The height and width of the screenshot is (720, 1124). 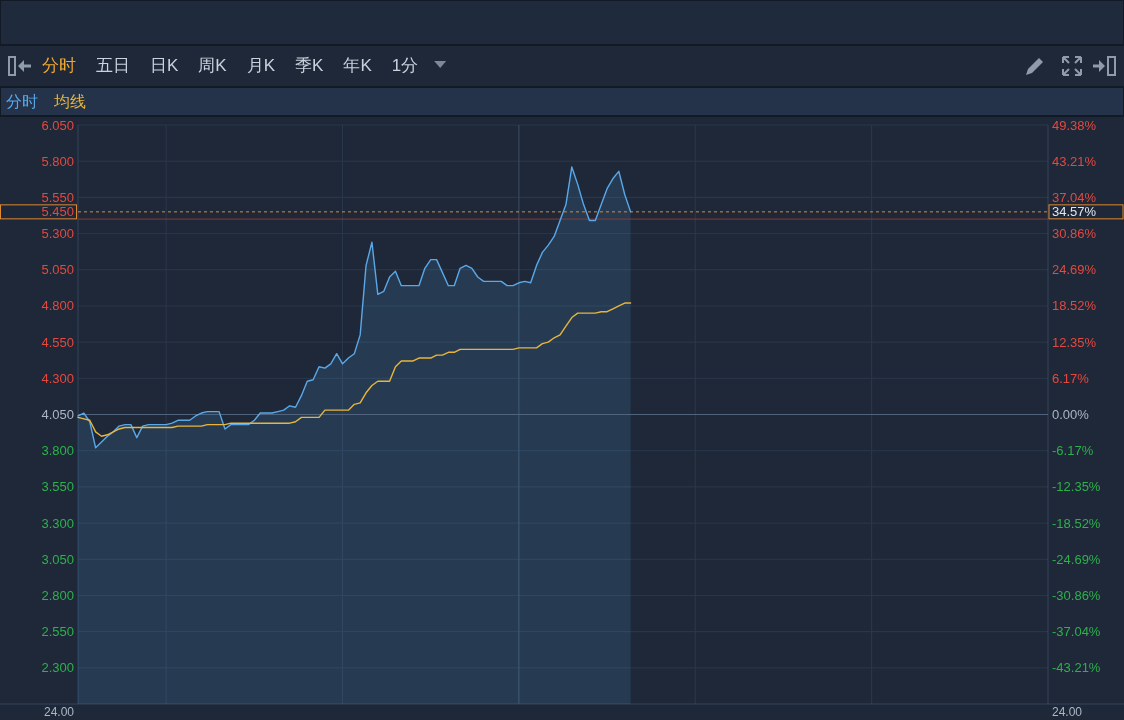 What do you see at coordinates (57, 161) in the screenshot?
I see `y-tick-label: 5.800` at bounding box center [57, 161].